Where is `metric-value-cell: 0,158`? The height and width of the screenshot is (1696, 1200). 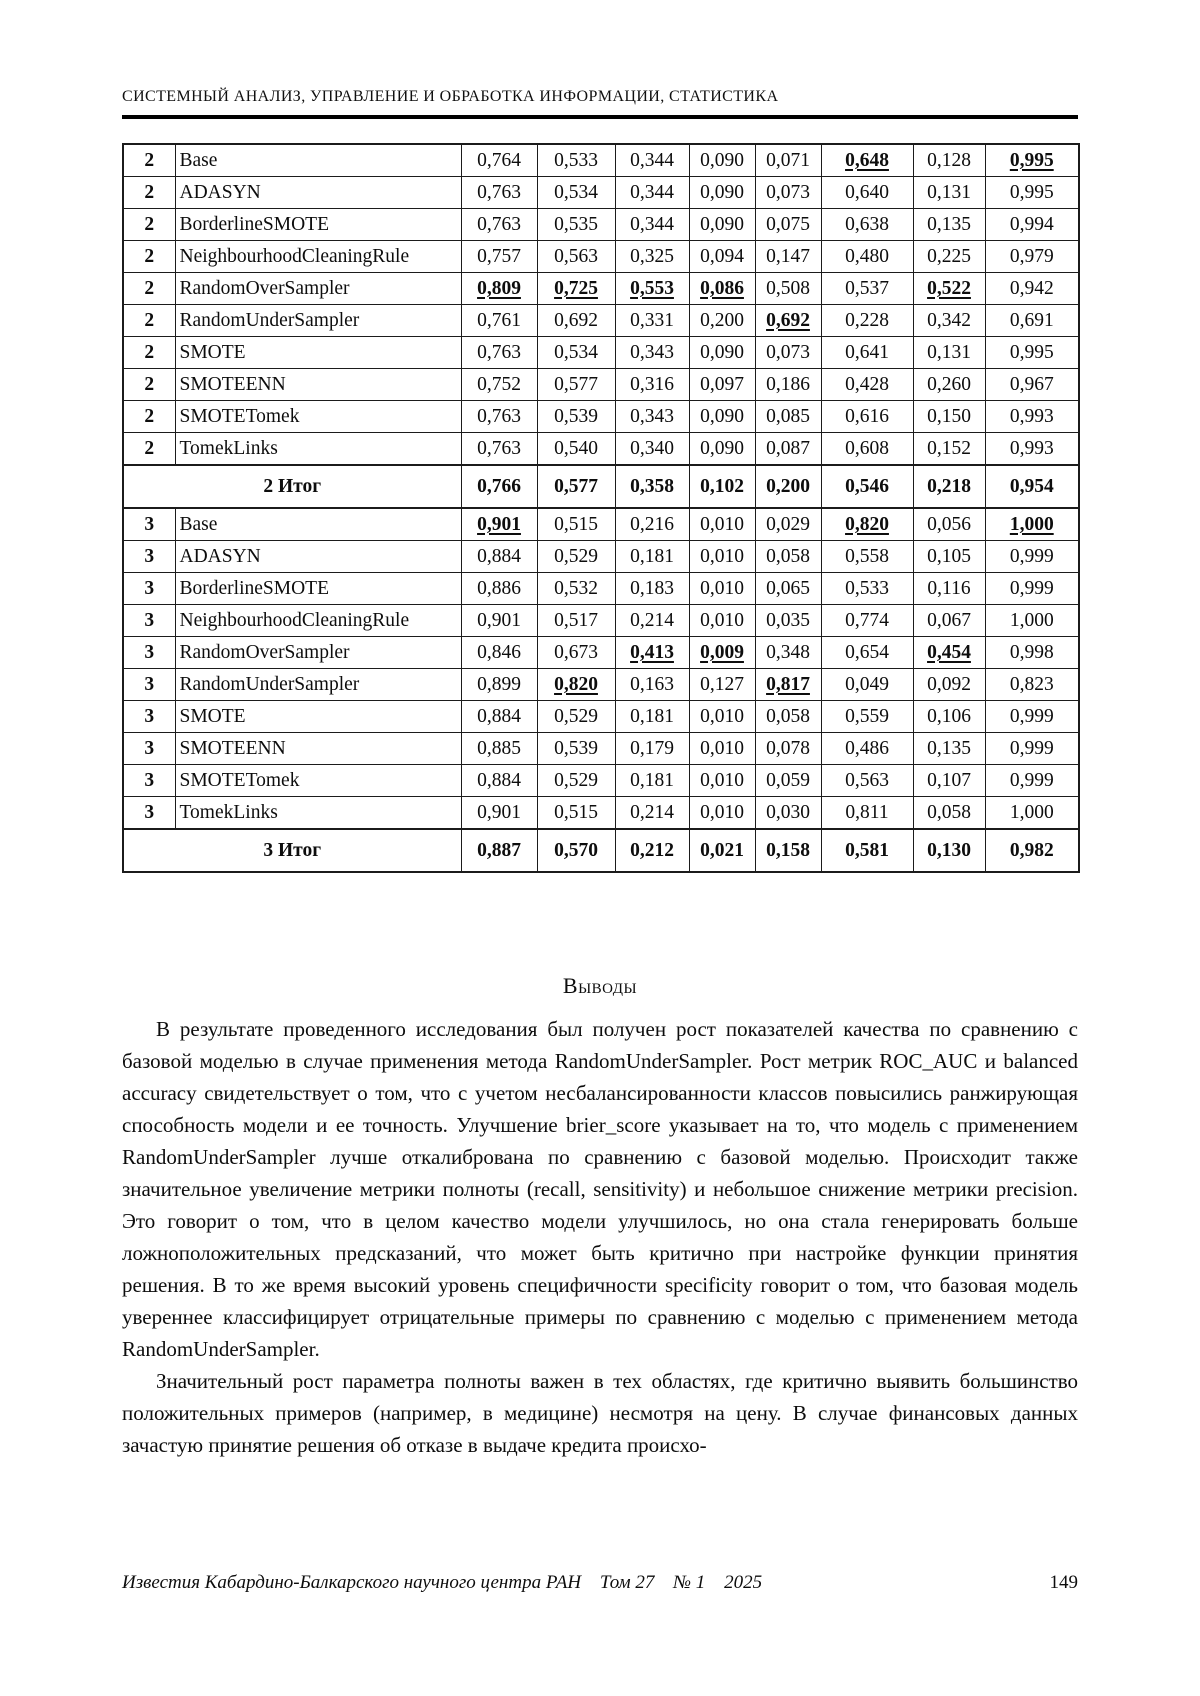
metric-value-cell: 0,158 is located at coordinates (788, 850).